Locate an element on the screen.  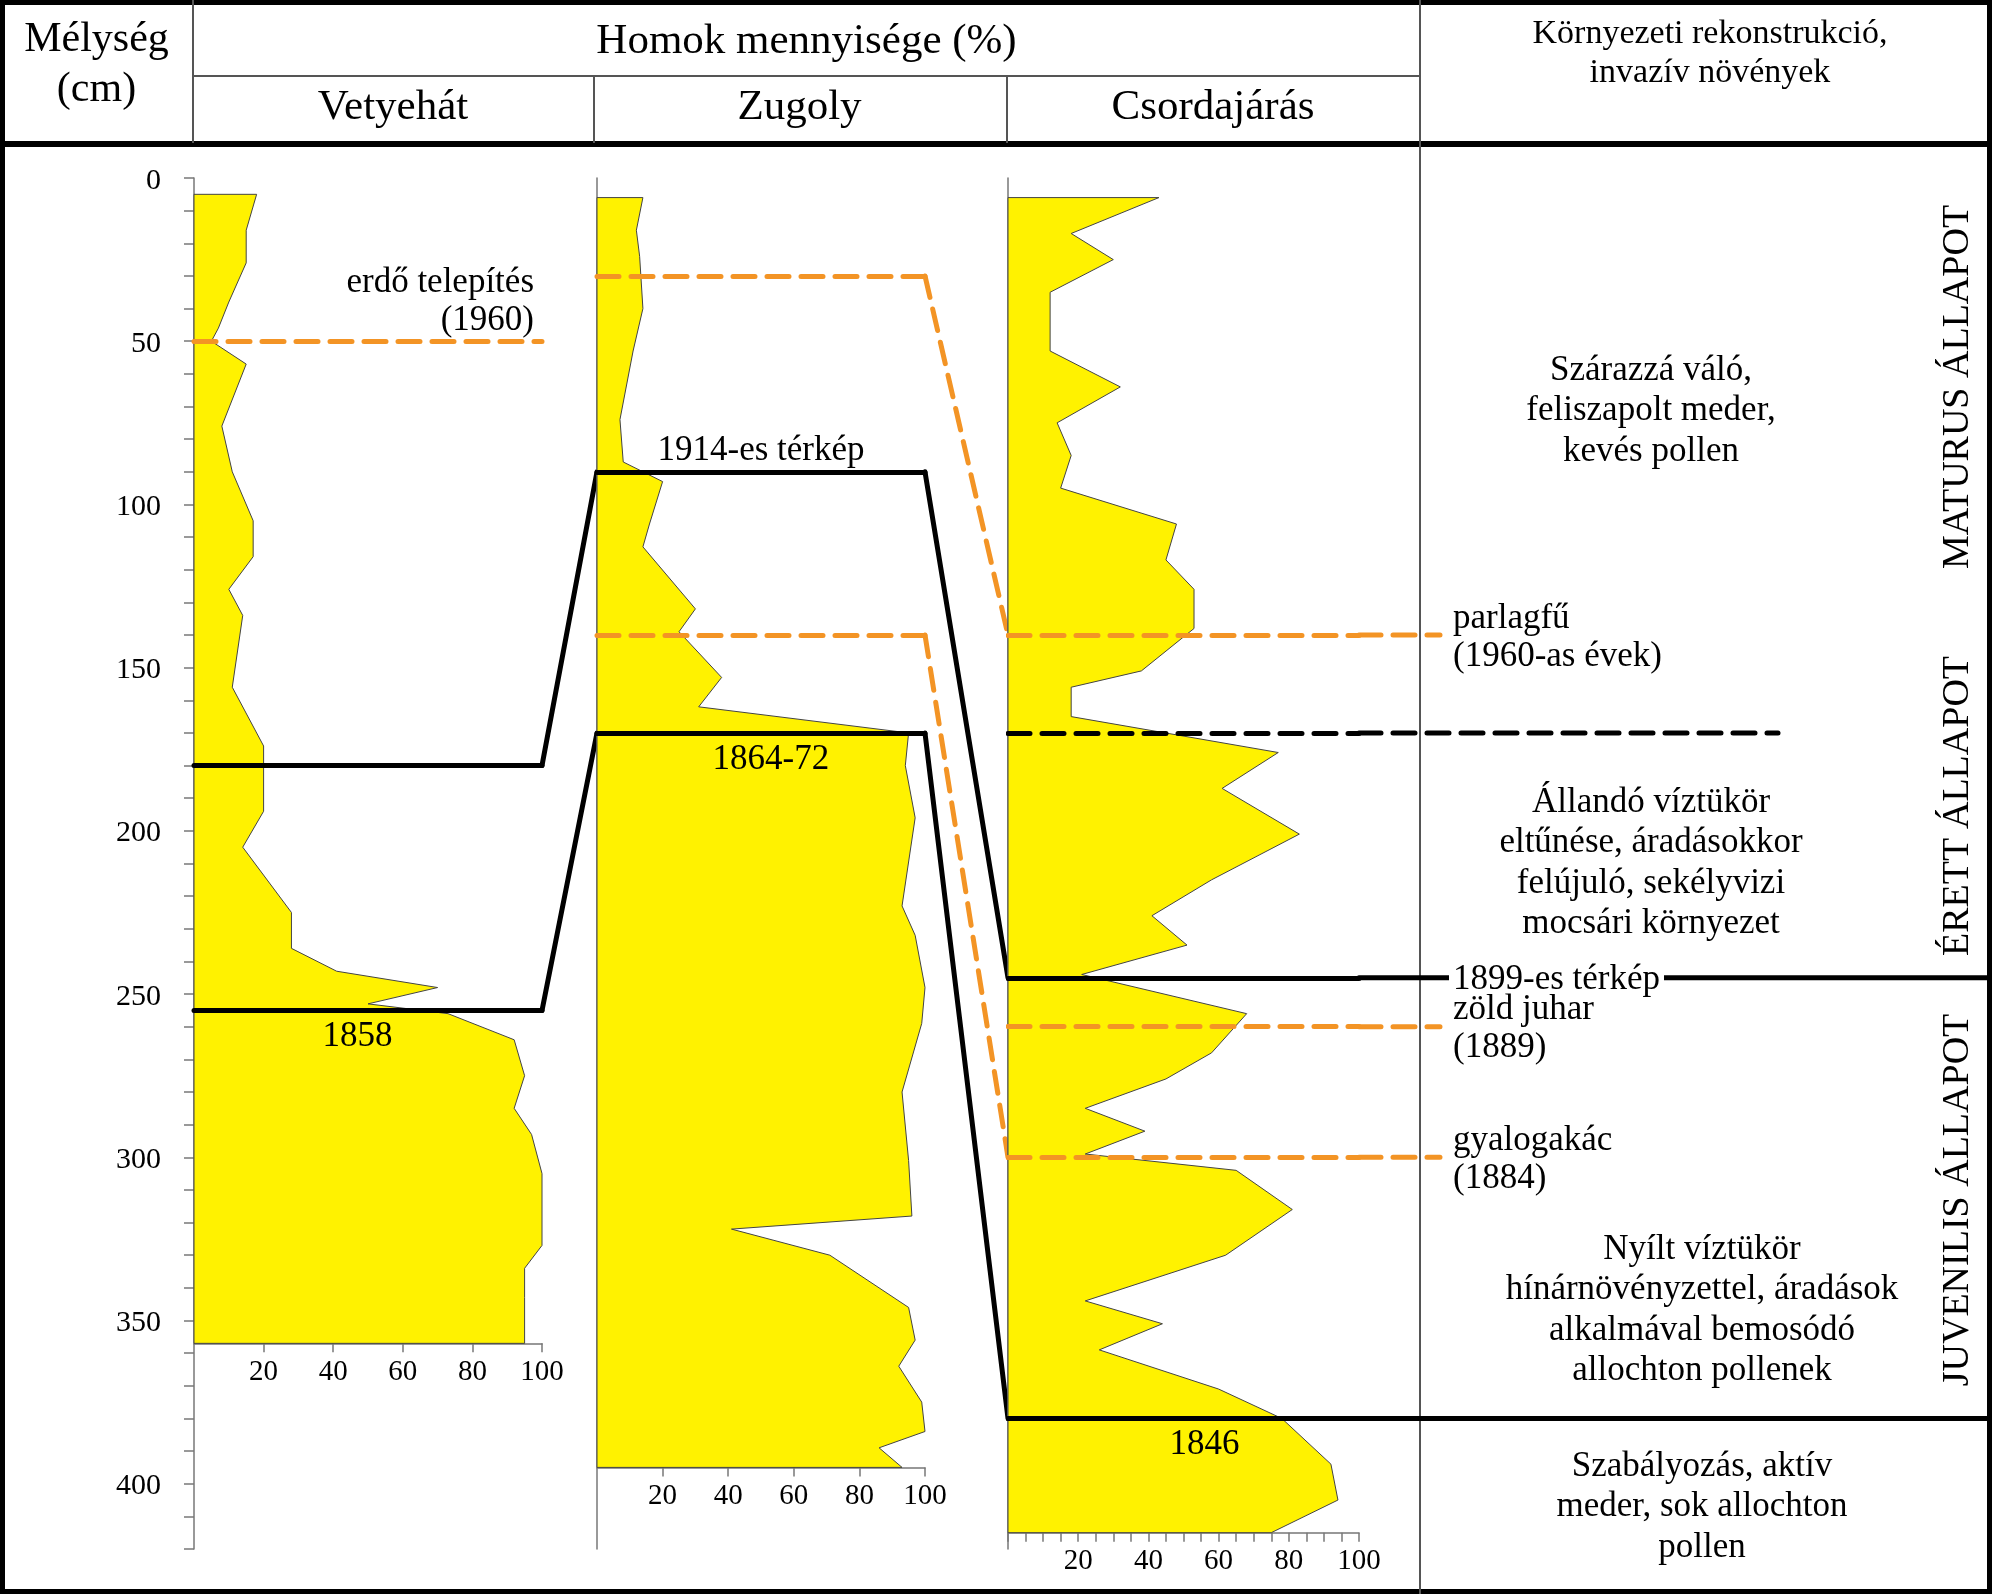
ref-line-label: erdő telepítés (1960) is located at coordinates (440, 299).